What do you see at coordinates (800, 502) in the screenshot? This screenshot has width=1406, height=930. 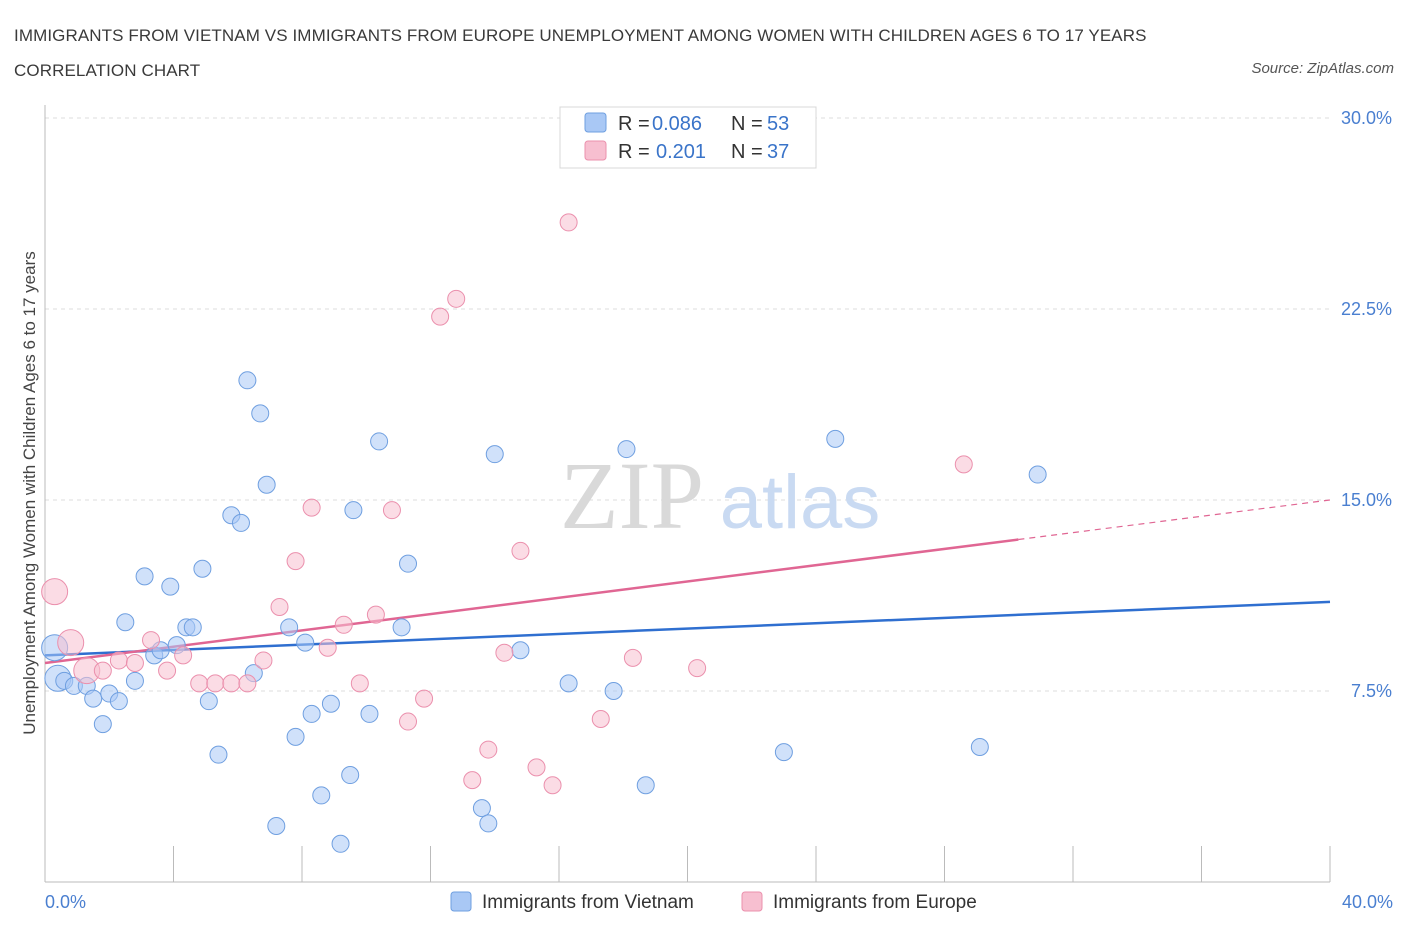 I see `watermark-atlas: atlas` at bounding box center [800, 502].